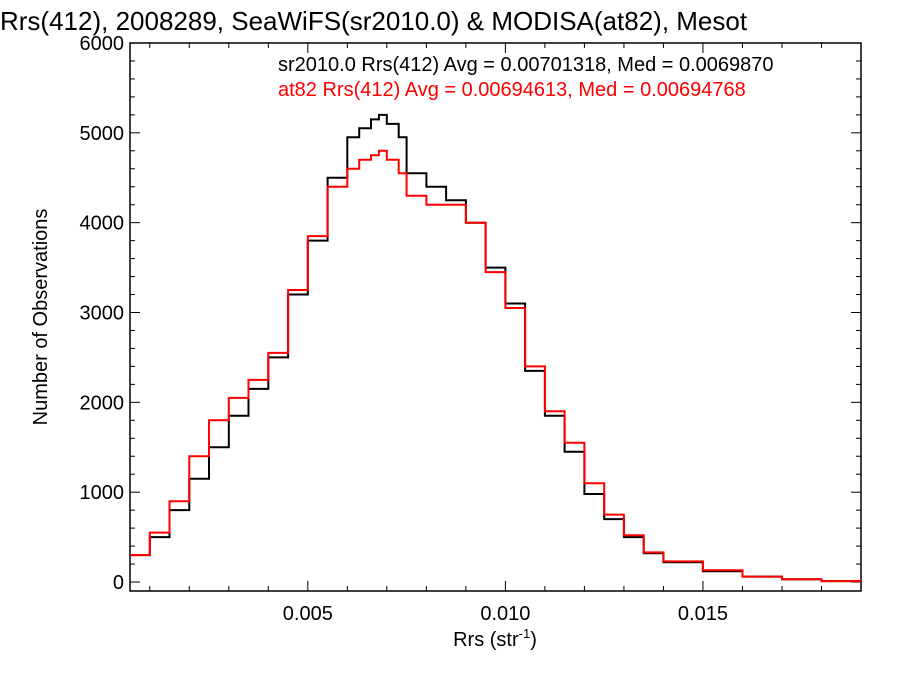 The height and width of the screenshot is (675, 900). I want to click on y-tick-label: 4000, so click(102, 224).